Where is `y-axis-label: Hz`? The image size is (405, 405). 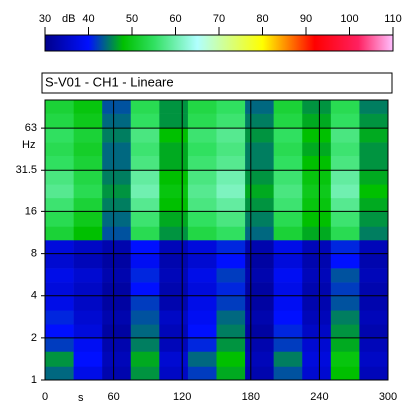
y-axis-label: Hz is located at coordinates (28, 145).